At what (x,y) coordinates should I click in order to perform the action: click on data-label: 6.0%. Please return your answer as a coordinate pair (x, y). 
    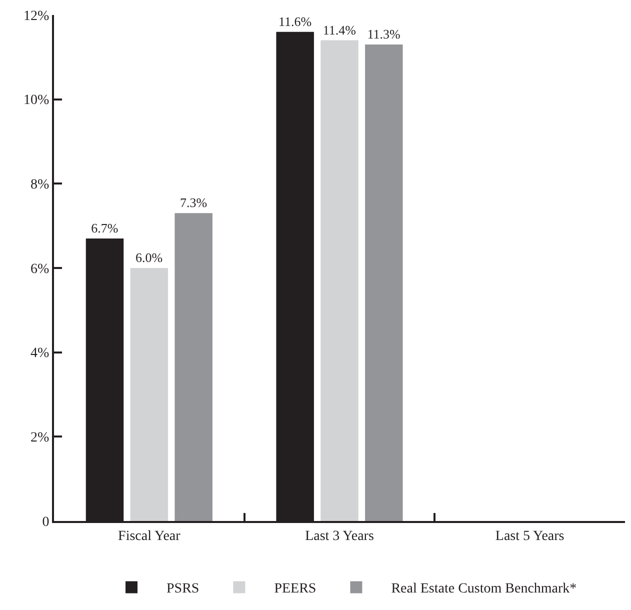
    Looking at the image, I should click on (149, 257).